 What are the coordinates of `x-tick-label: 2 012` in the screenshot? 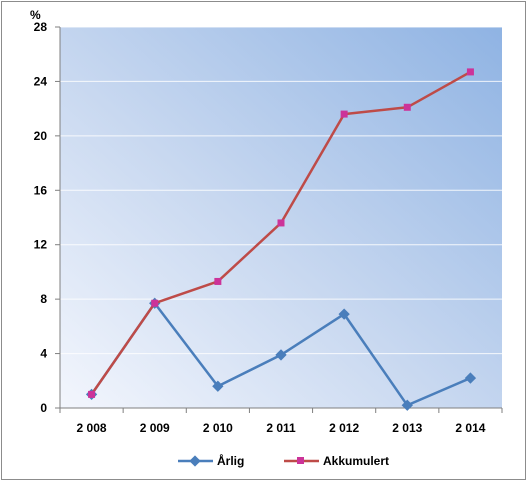 It's located at (344, 428).